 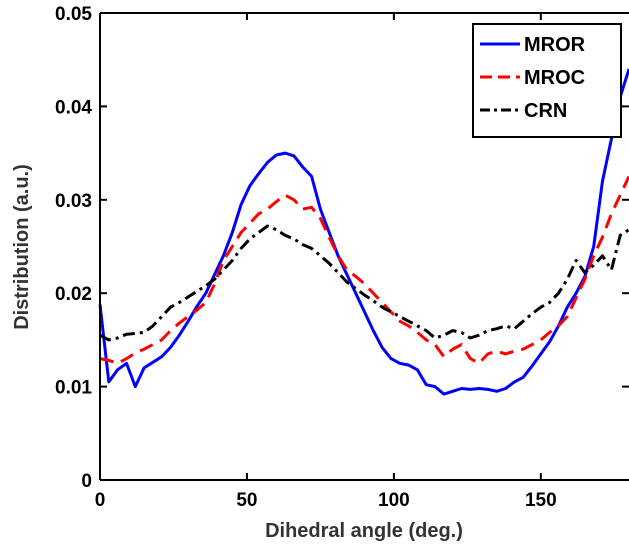 I want to click on legend-label-crn: CRN, so click(x=545, y=111).